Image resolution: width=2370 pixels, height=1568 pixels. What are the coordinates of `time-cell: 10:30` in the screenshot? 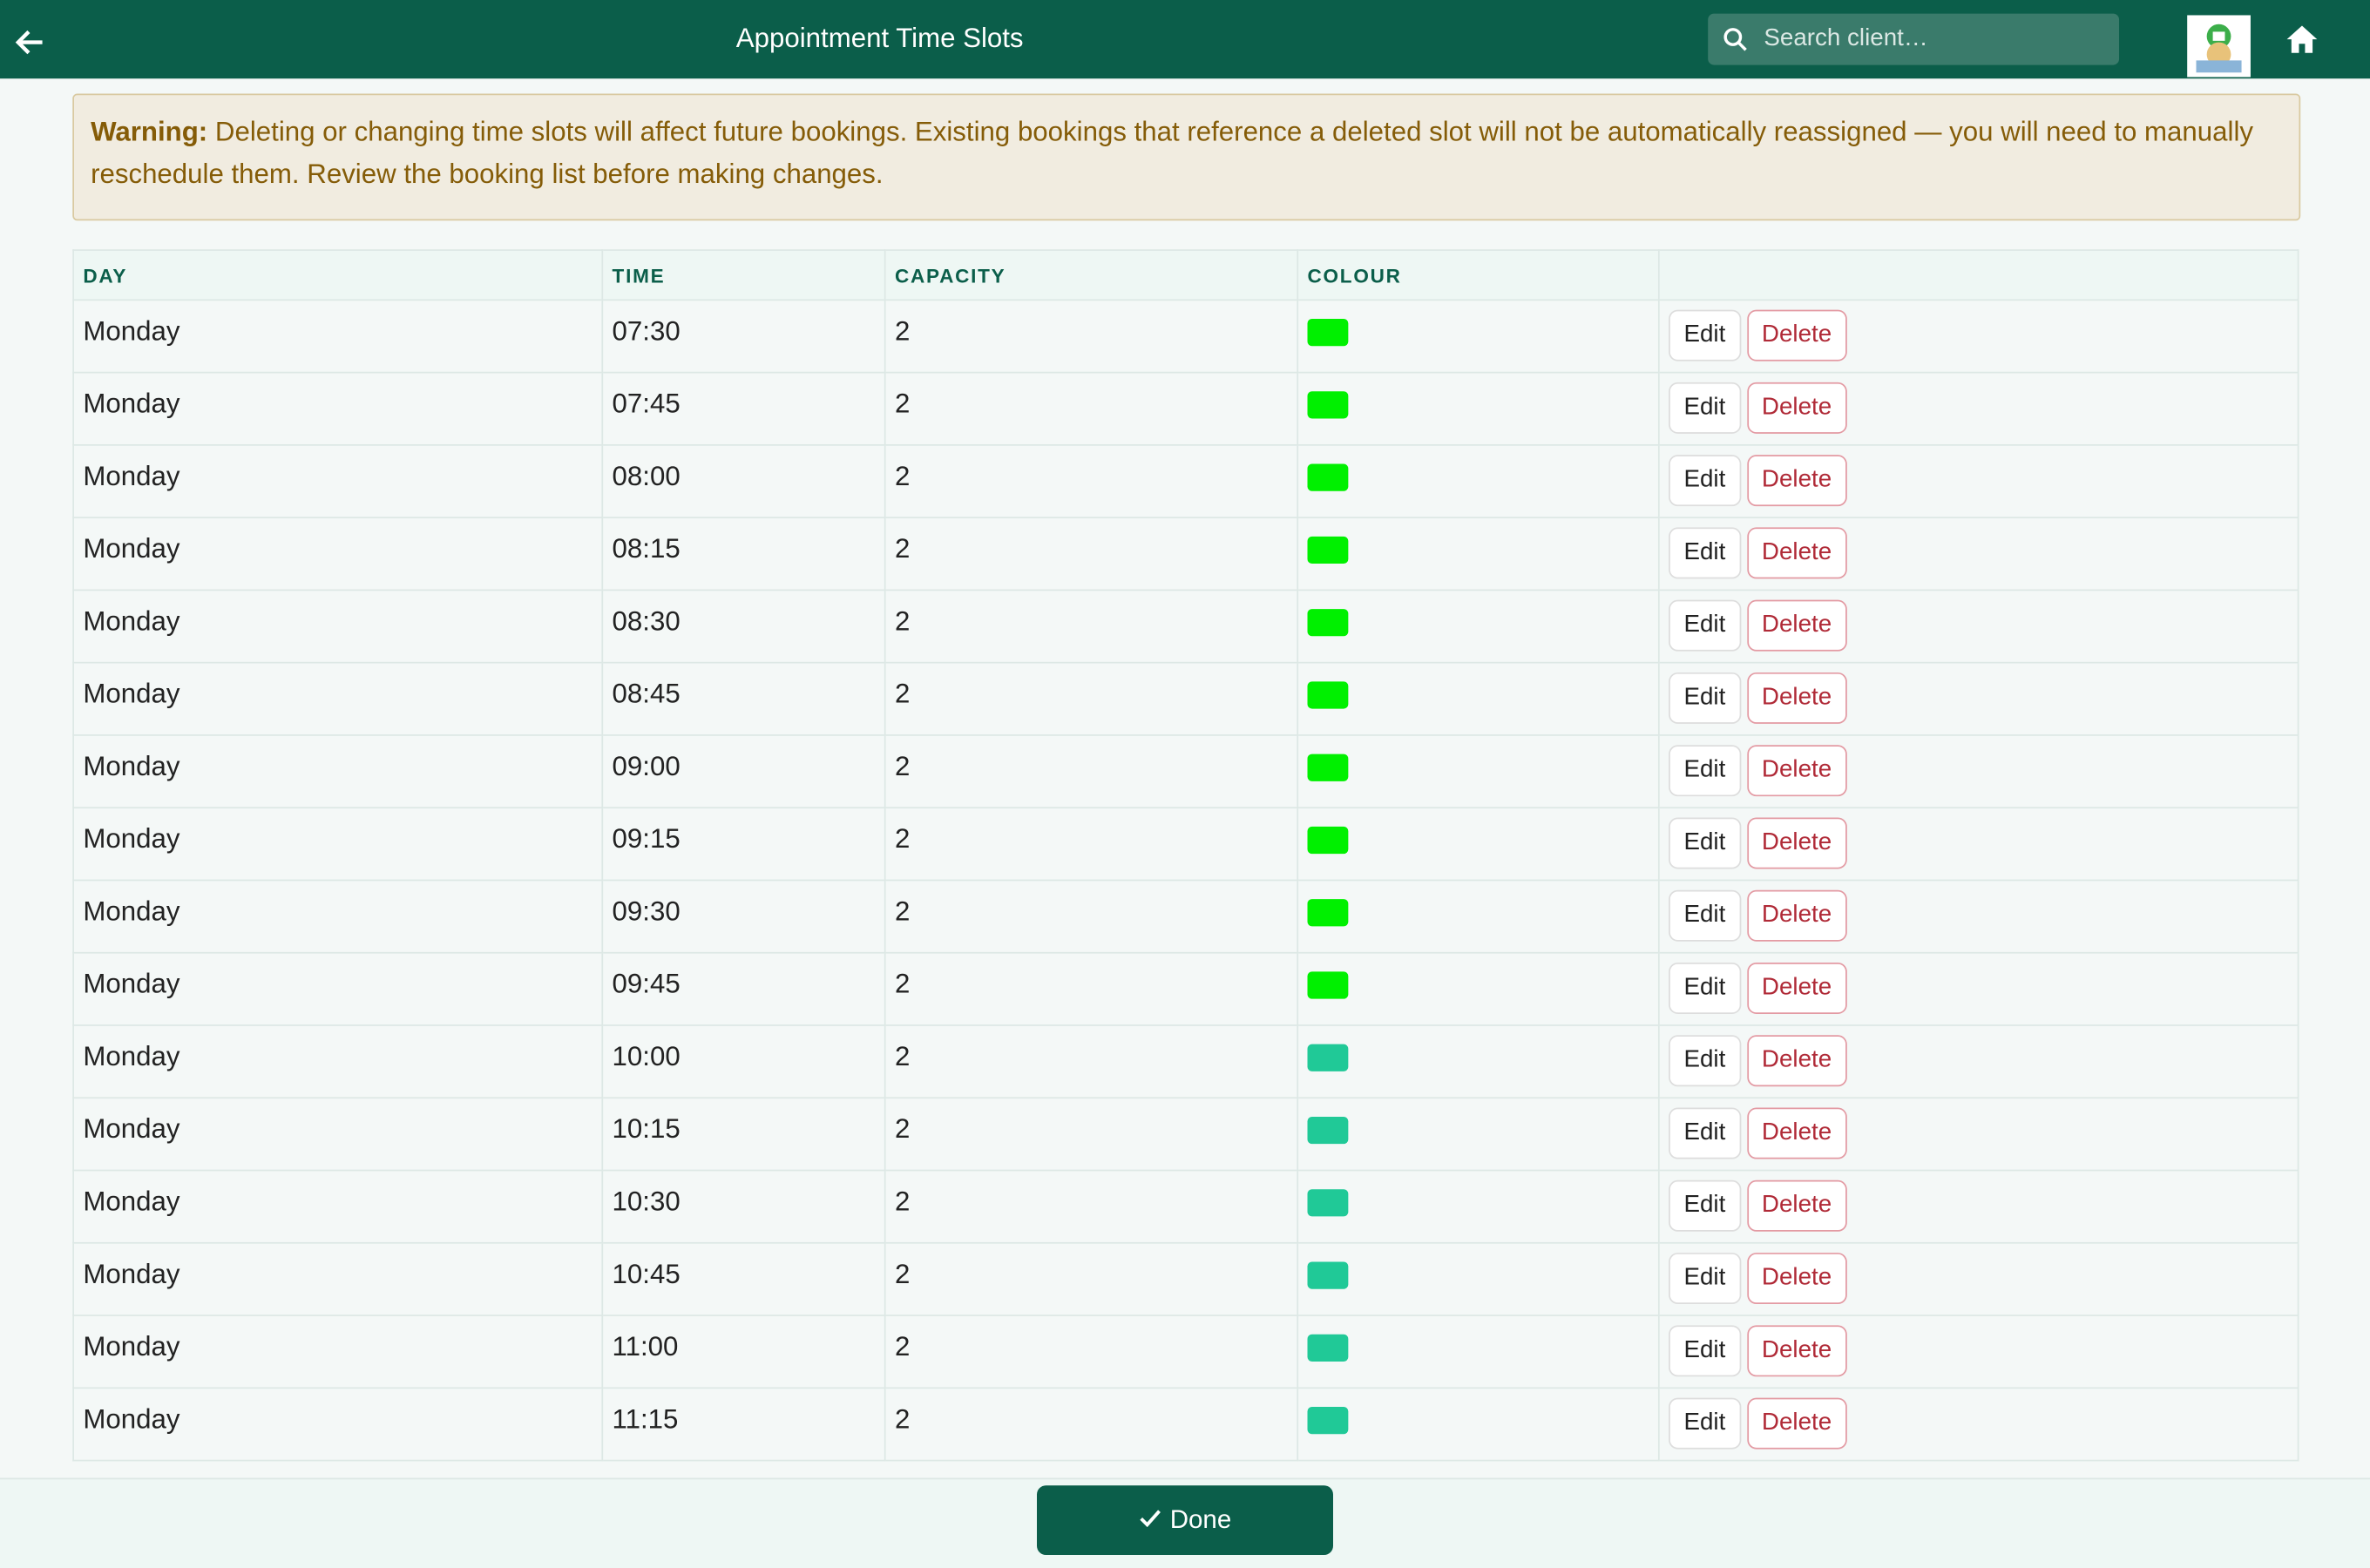 It's located at (743, 1206).